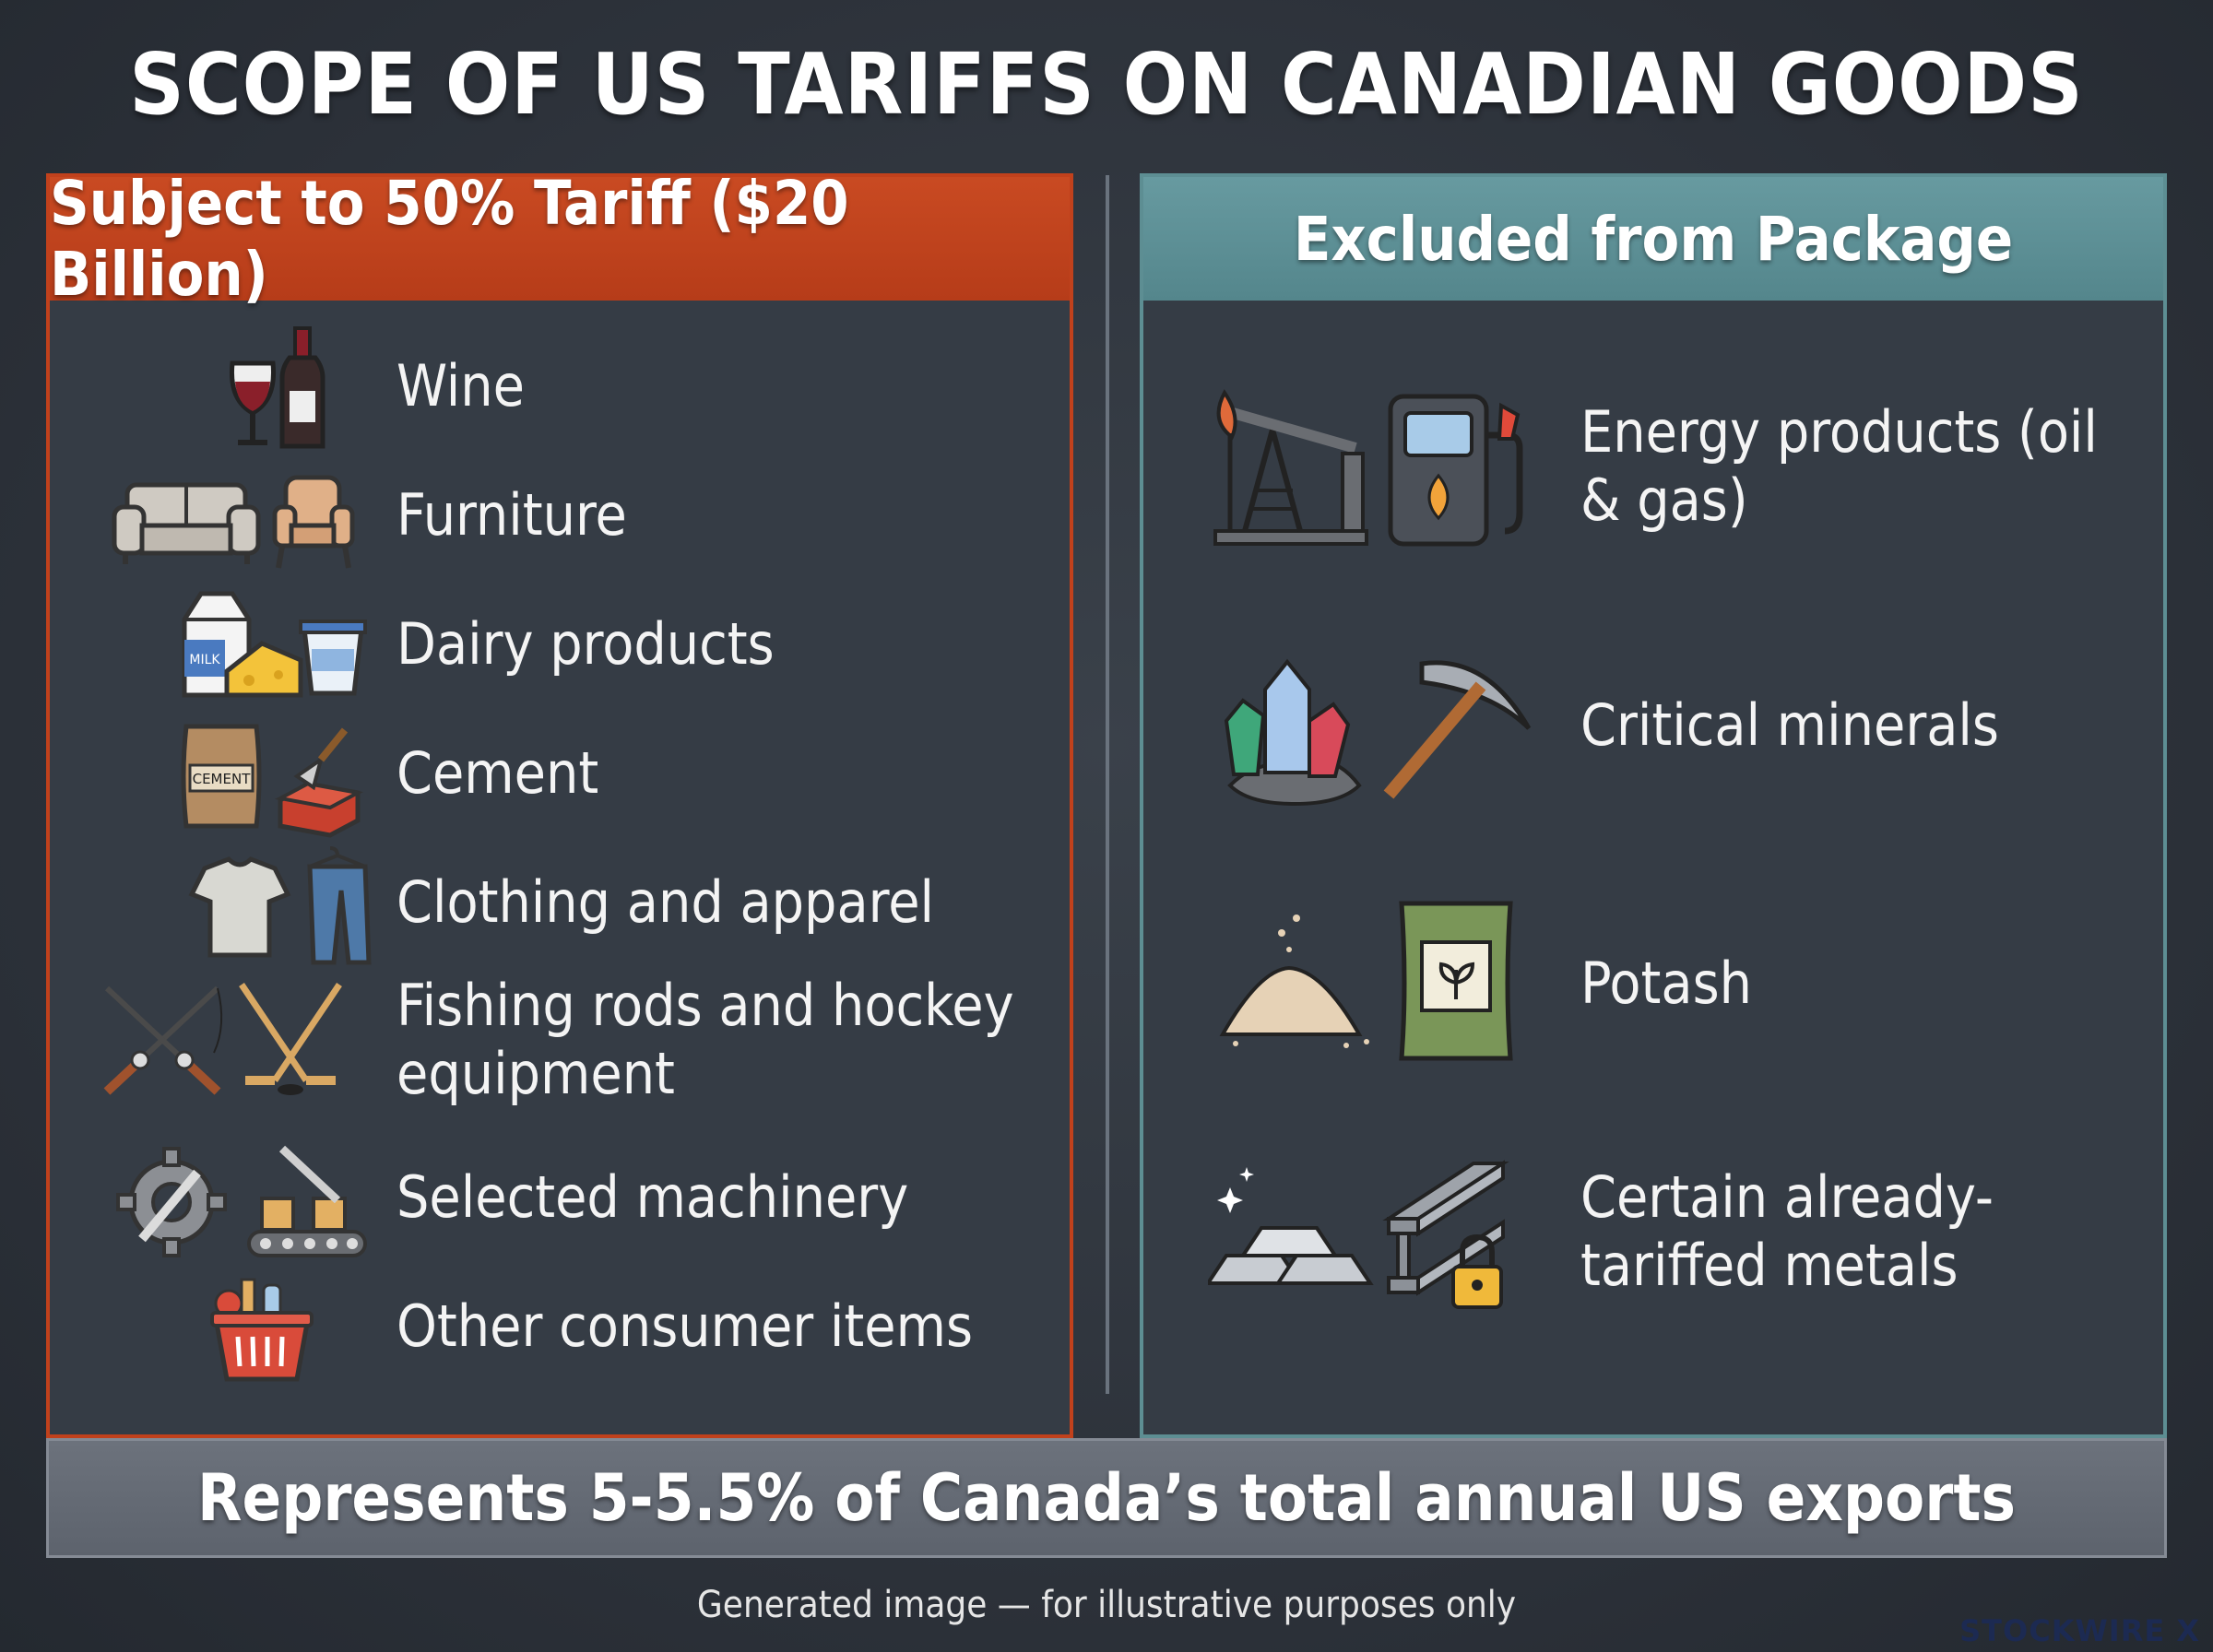  I want to click on dairy-icons: MILK, so click(240, 647).